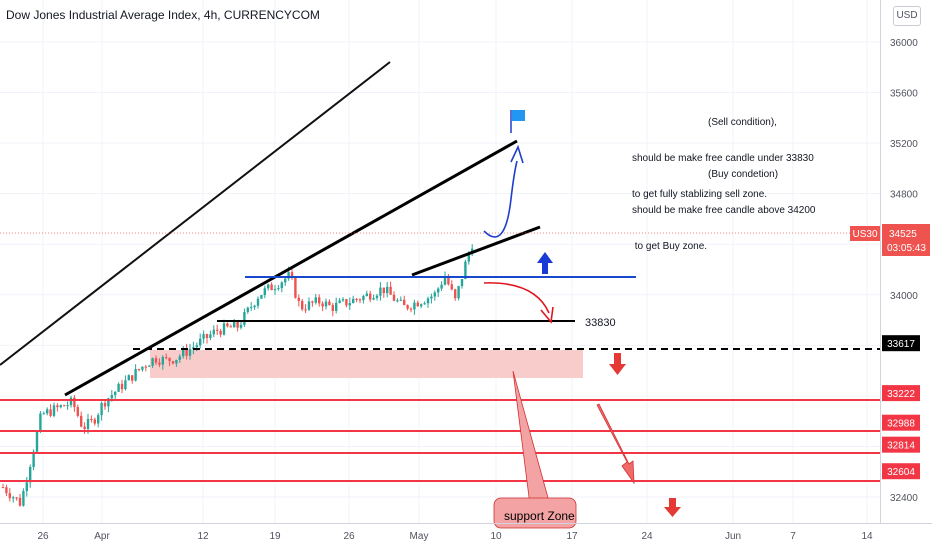 The image size is (932, 550). Describe the element at coordinates (466, 533) in the screenshot. I see `time-axis: 26 Apr 12 19 26 May 10 17 24 Jun 7 14` at that location.